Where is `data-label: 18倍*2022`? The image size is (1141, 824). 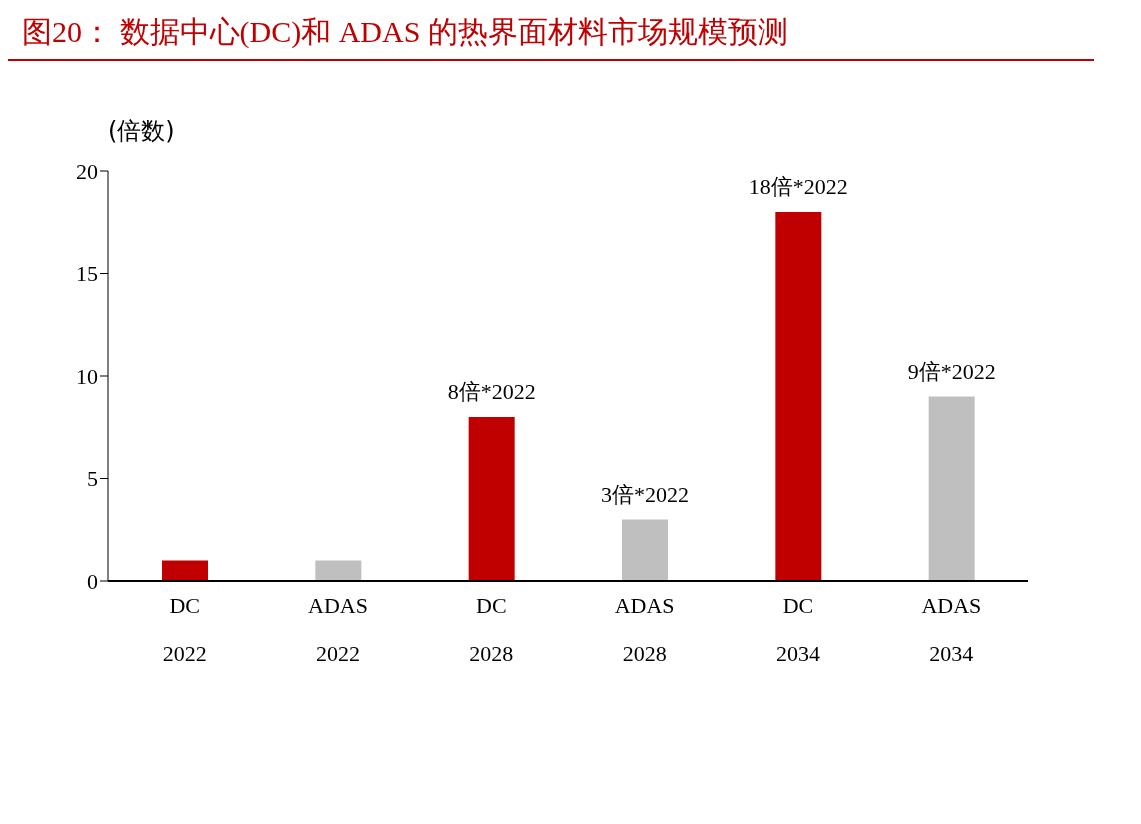
data-label: 18倍*2022 is located at coordinates (798, 186).